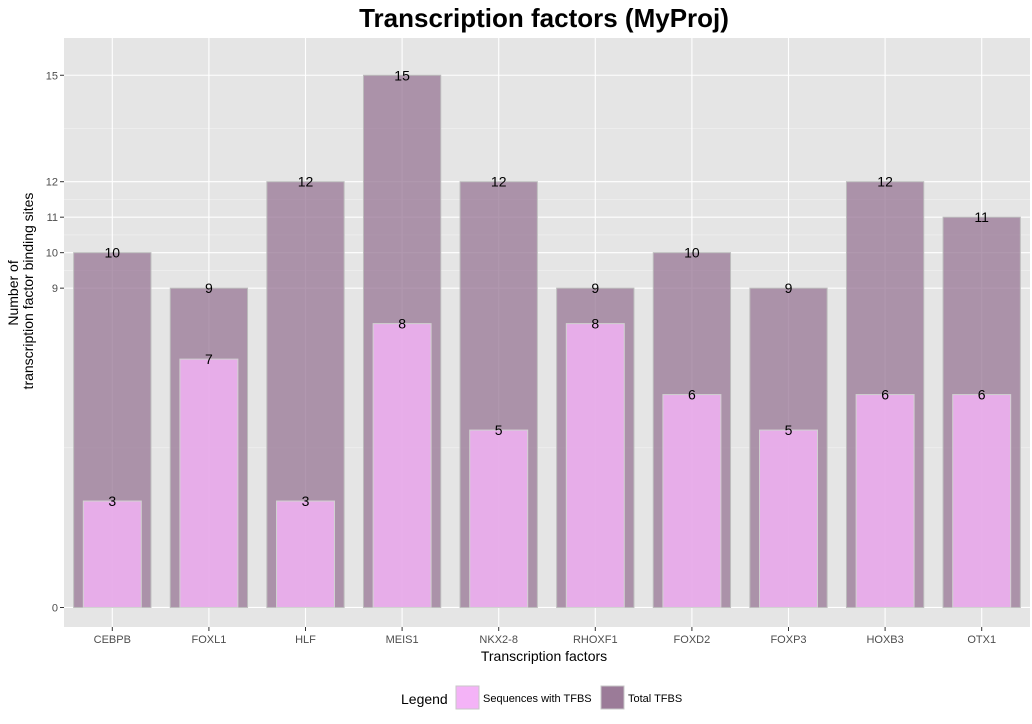 This screenshot has height=724, width=1032. I want to click on bar-sequences-foxl1, so click(209, 483).